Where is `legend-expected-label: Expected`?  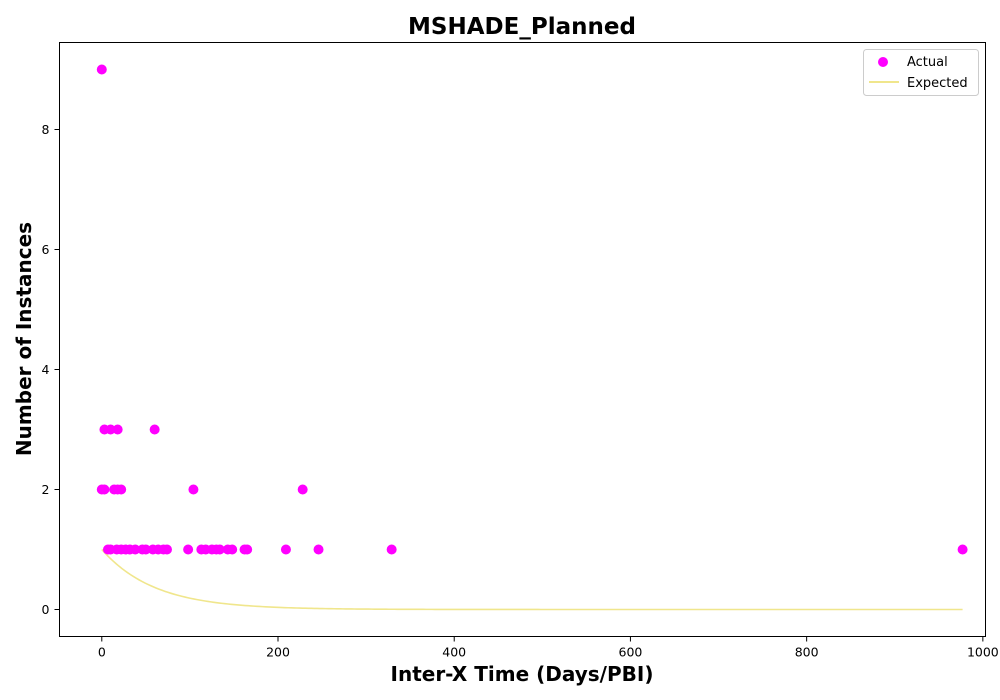
legend-expected-label: Expected is located at coordinates (937, 83).